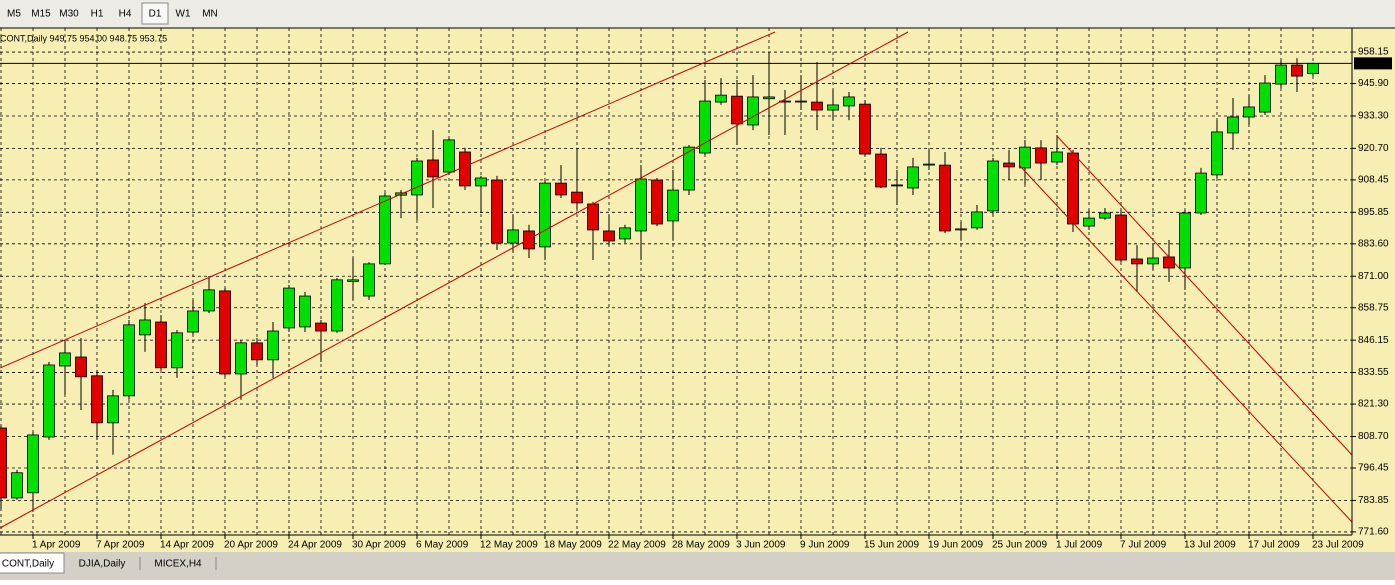 The width and height of the screenshot is (1395, 585). I want to click on y-tick-label: 908.45, so click(1373, 180).